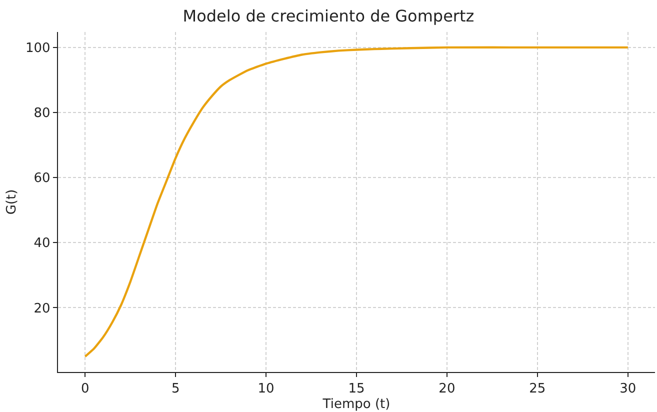 Image resolution: width=657 pixels, height=412 pixels. Describe the element at coordinates (328, 16) in the screenshot. I see `chart-title: Modelo de crecimiento de Gompertz` at that location.